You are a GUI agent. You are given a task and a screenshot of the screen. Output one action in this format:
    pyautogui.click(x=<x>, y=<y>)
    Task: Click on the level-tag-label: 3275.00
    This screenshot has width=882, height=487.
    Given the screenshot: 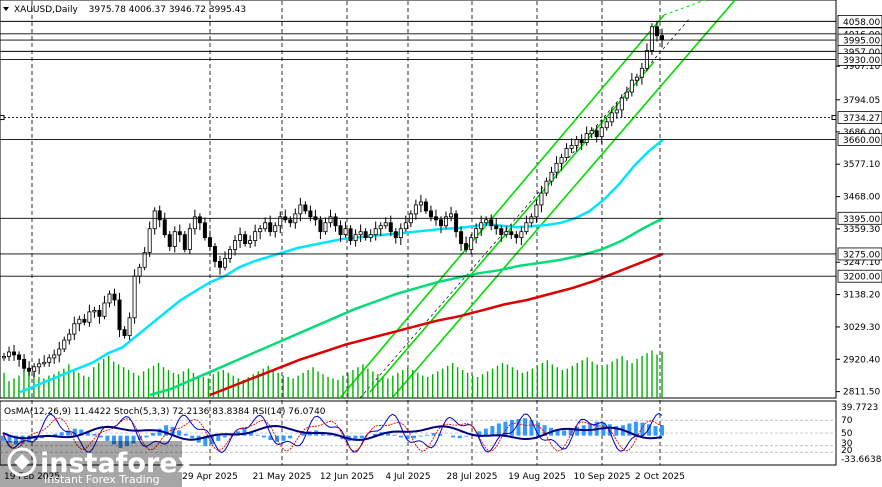 What is the action you would take?
    pyautogui.click(x=861, y=255)
    